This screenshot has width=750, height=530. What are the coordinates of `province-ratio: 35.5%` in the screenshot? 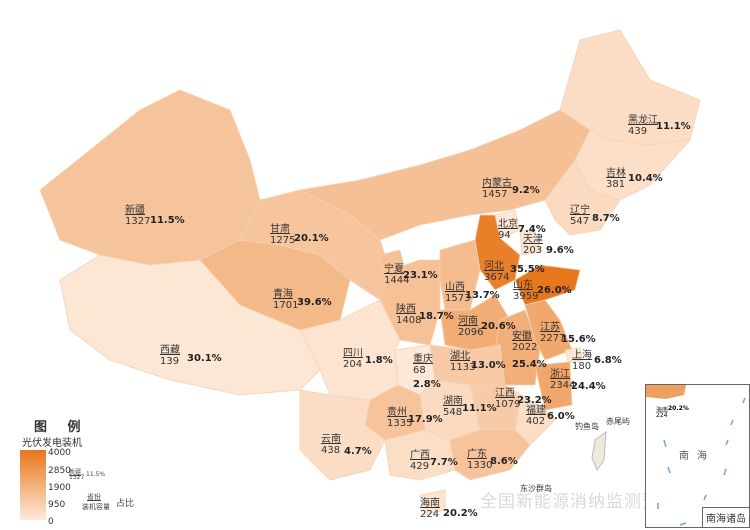 It's located at (527, 269).